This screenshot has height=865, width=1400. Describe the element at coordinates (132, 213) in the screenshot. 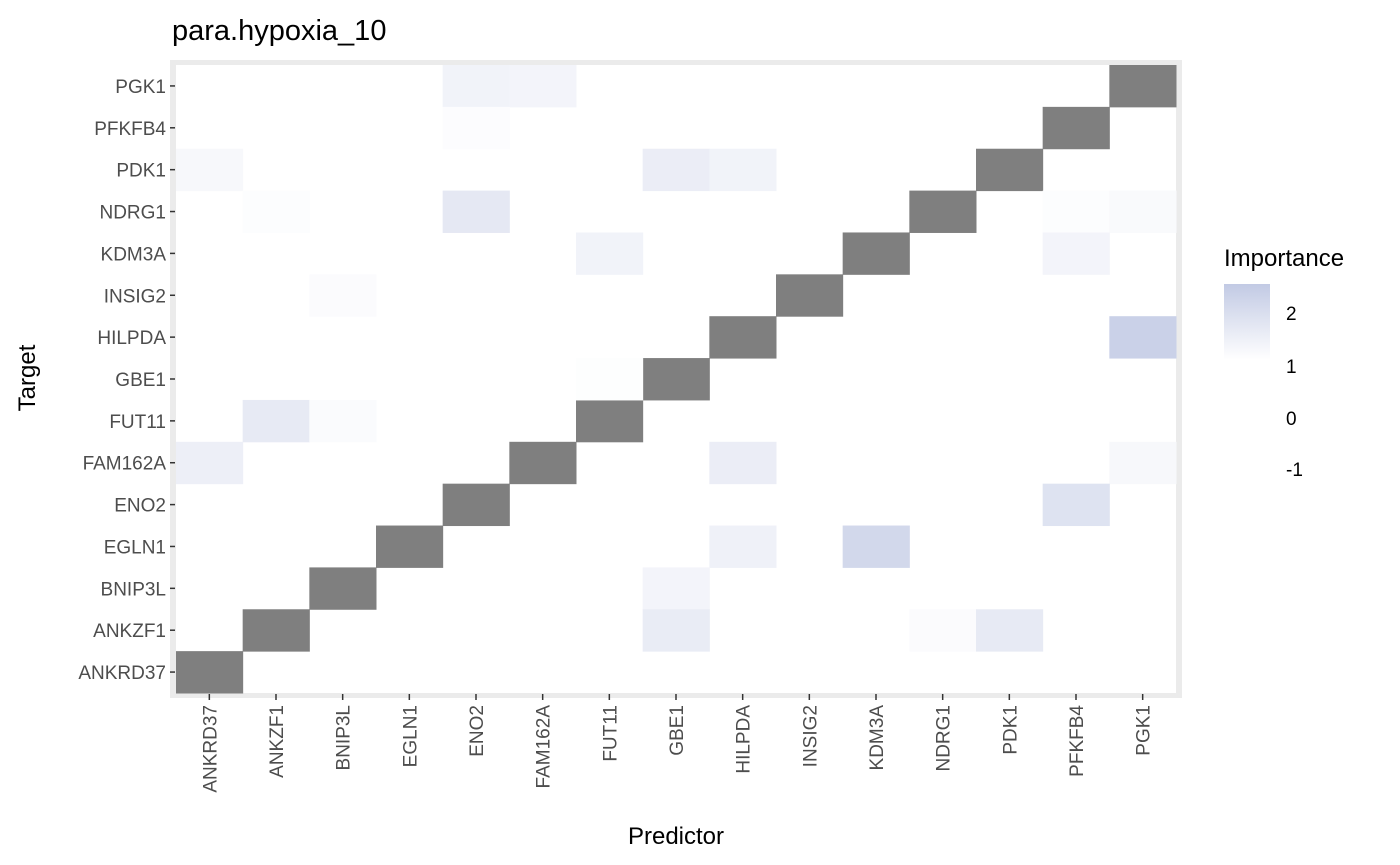

I see `y-tick-label: NDRG1` at that location.